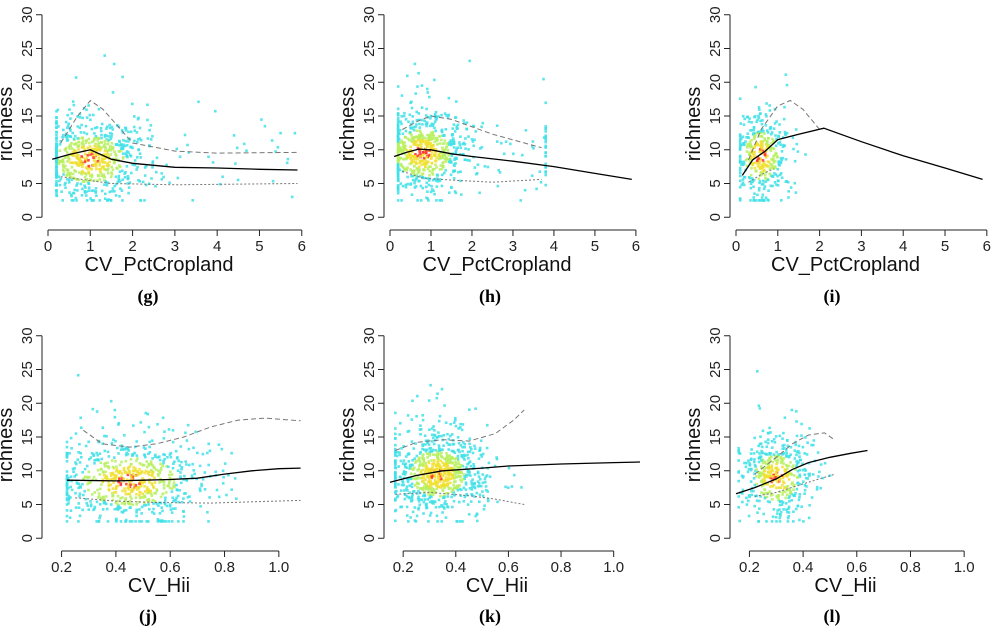 The height and width of the screenshot is (630, 1000). What do you see at coordinates (369, 403) in the screenshot?
I see `y-tick-label: 20` at bounding box center [369, 403].